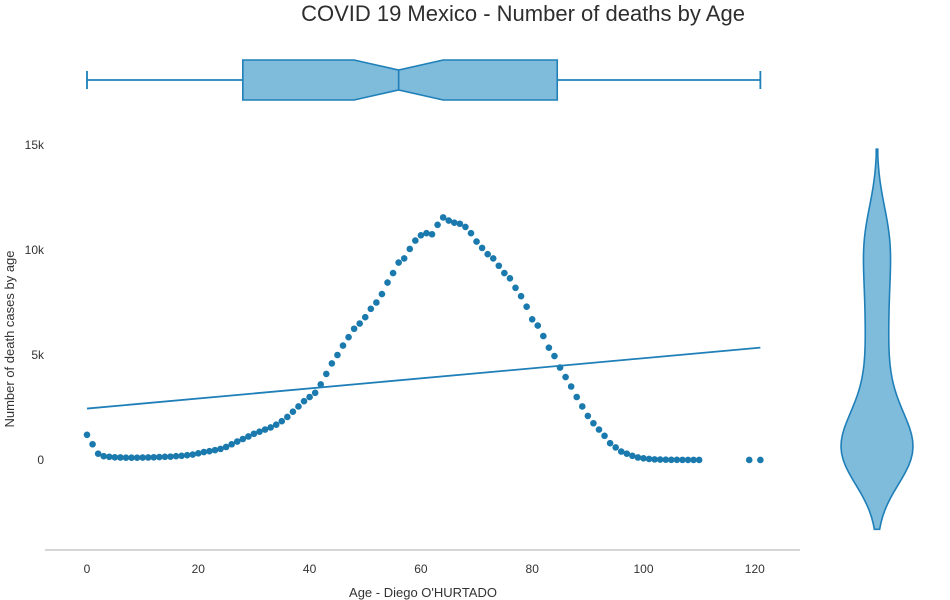  I want to click on y-tick-label: 5k, so click(38, 355).